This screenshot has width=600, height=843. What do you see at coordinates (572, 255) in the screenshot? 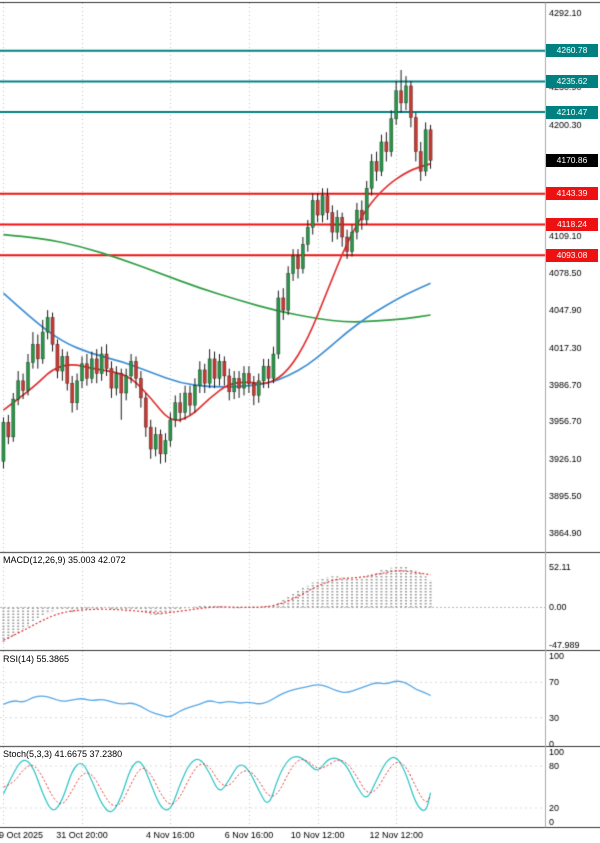
I see `support-price-badge: 4093.08` at bounding box center [572, 255].